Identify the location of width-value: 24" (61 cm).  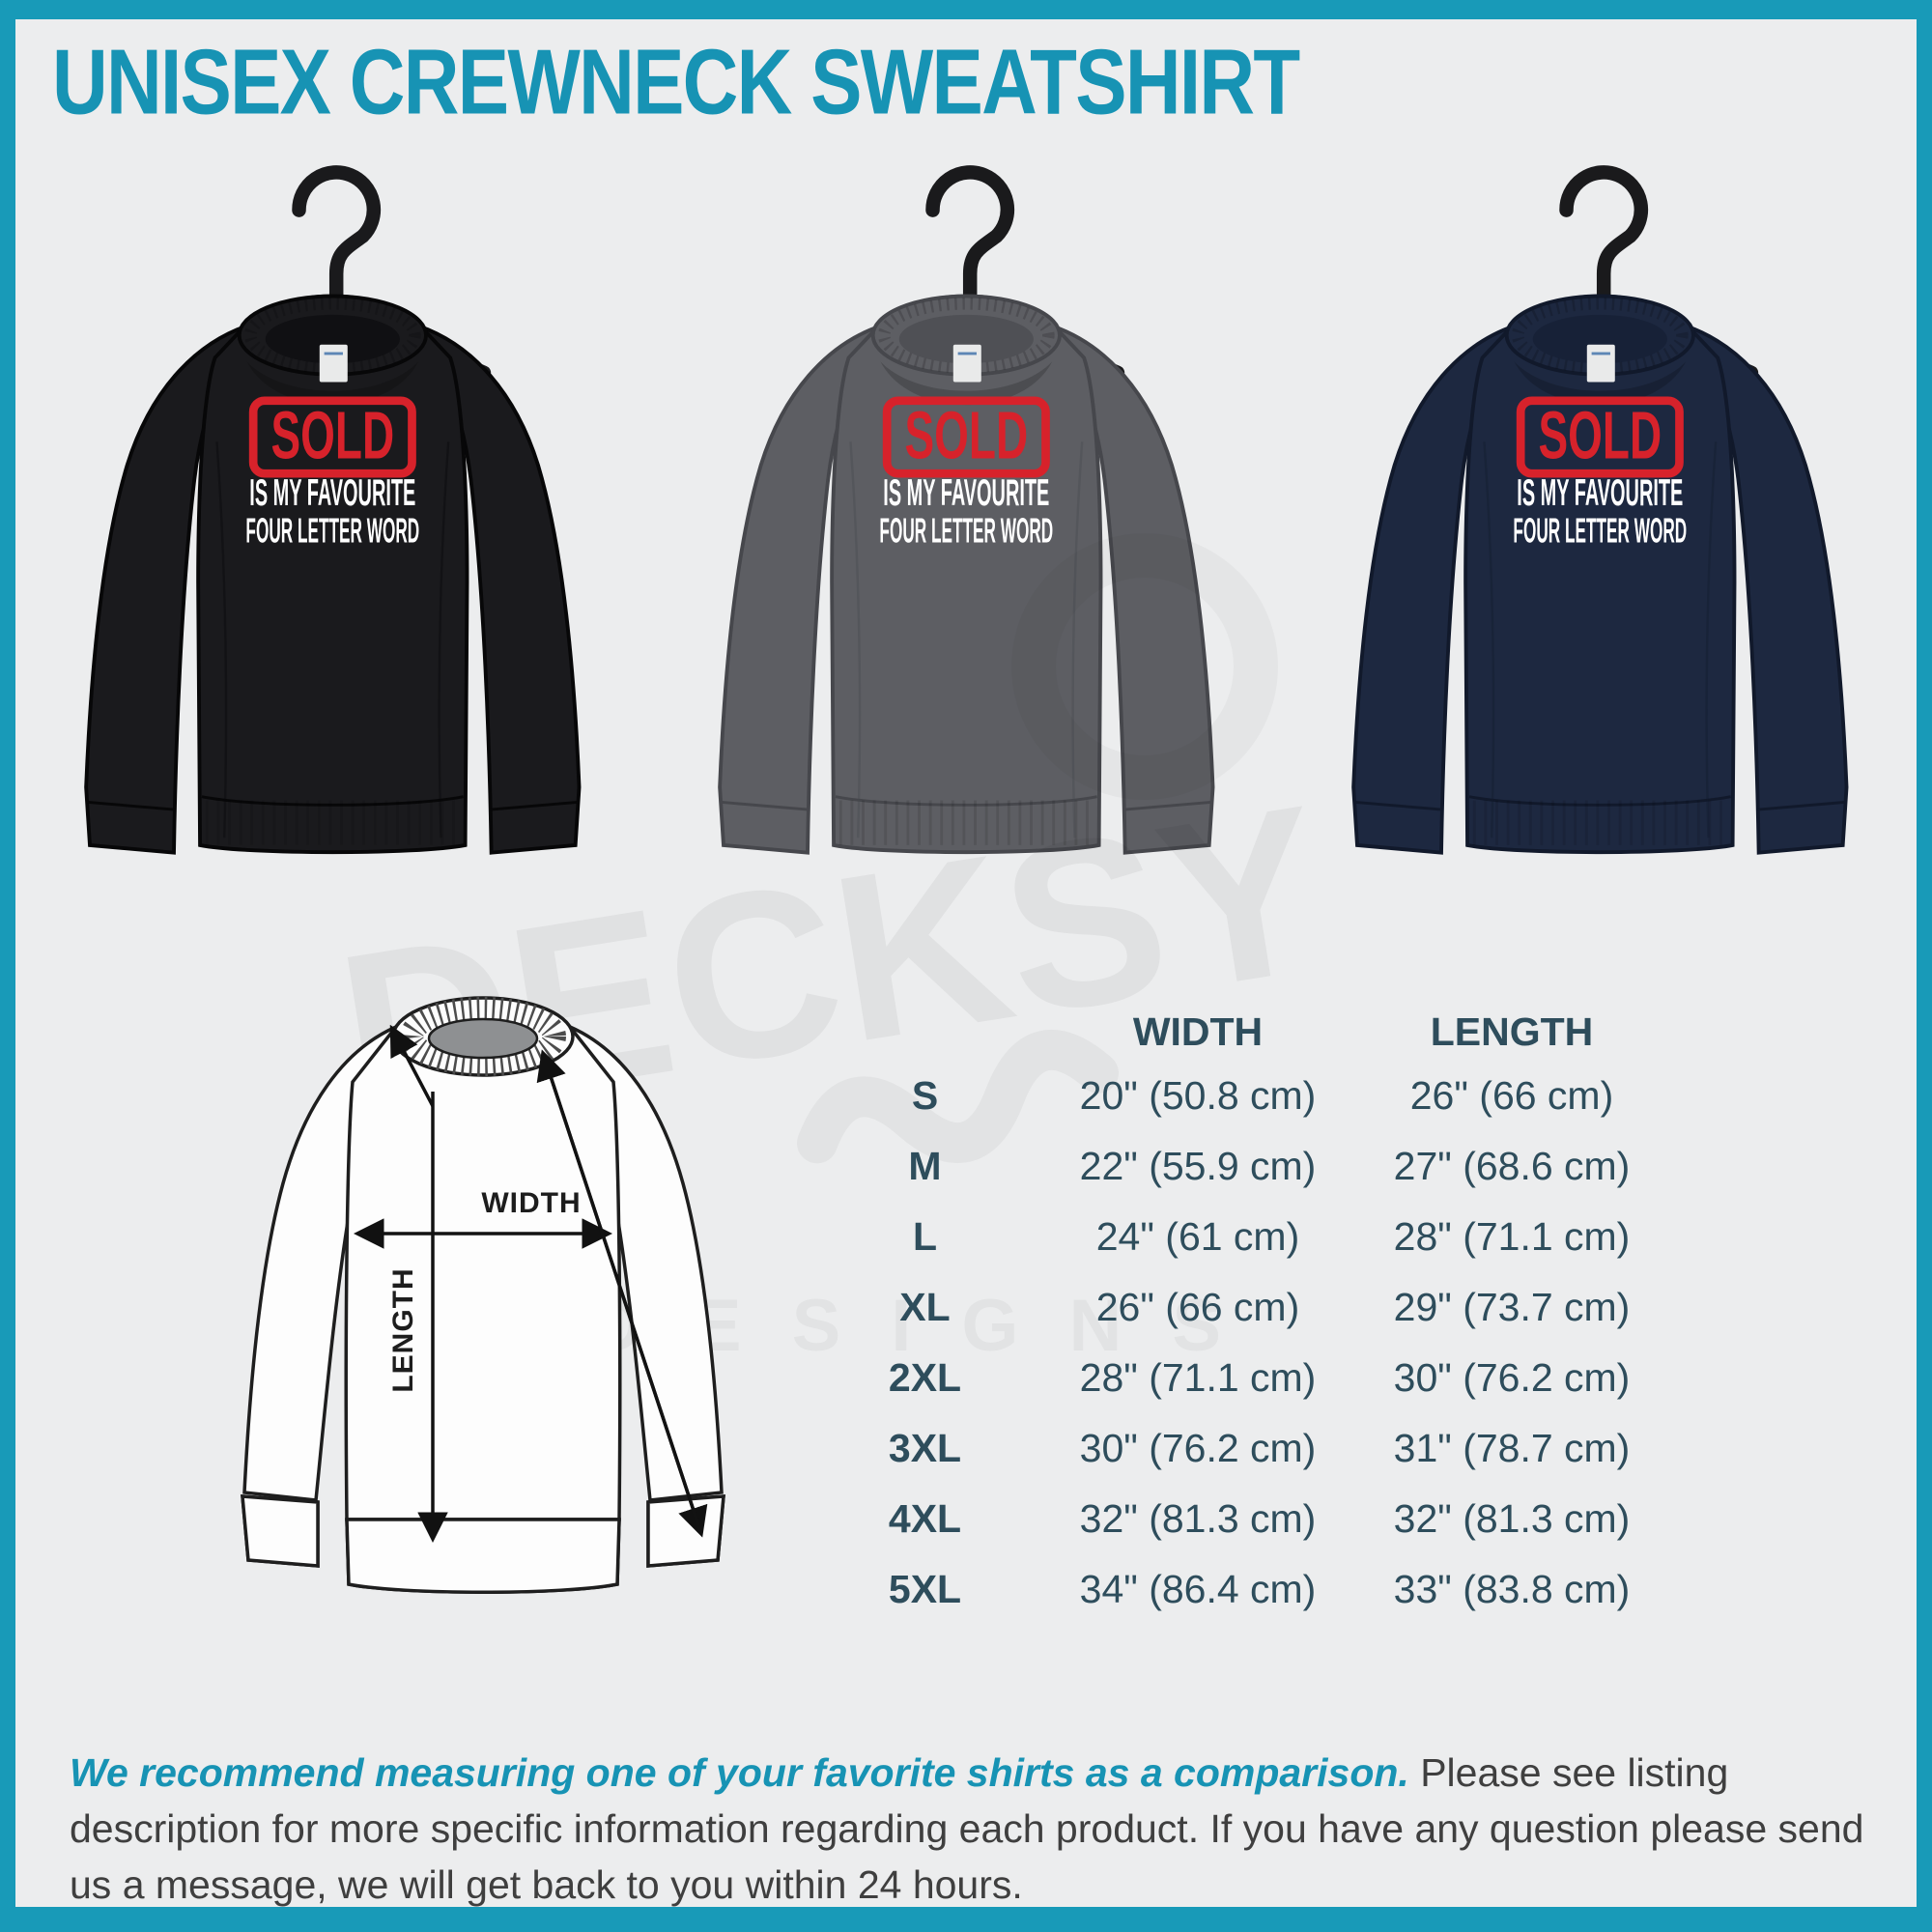
(1197, 1236).